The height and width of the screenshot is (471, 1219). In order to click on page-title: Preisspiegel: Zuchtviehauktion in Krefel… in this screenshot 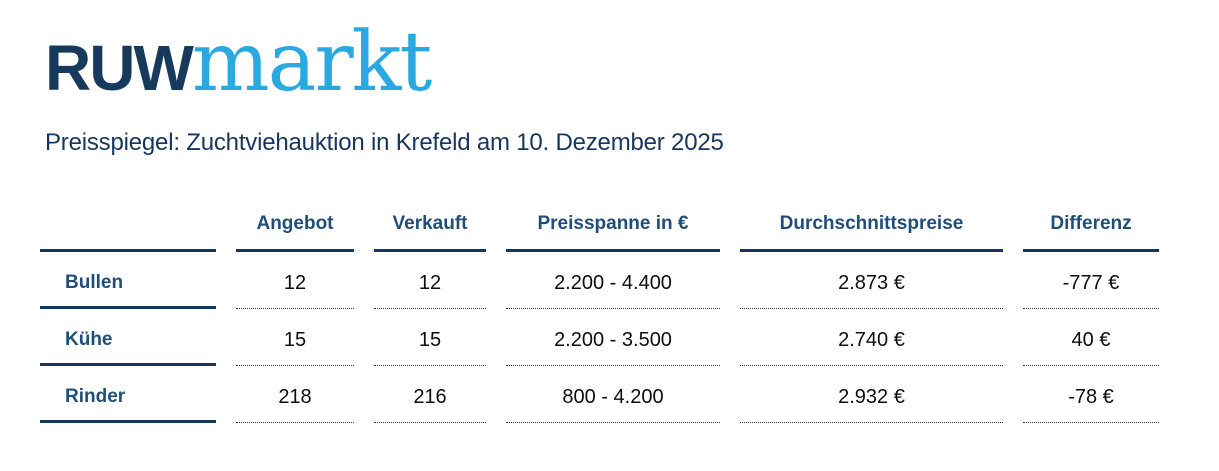, I will do `click(384, 142)`.